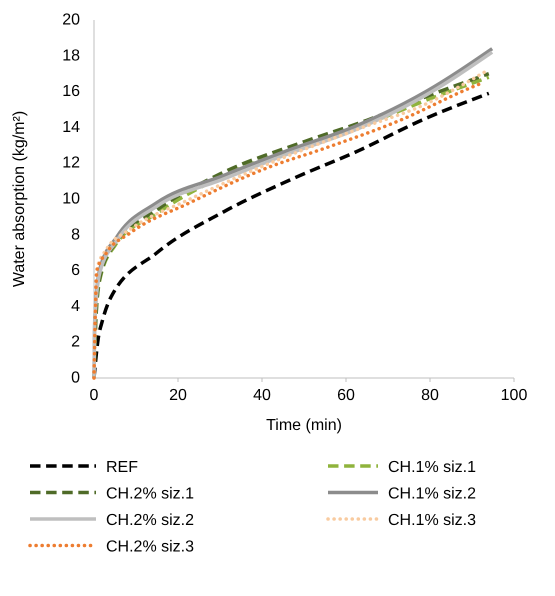 The height and width of the screenshot is (596, 555). What do you see at coordinates (71, 20) in the screenshot?
I see `y-tick-label: 20` at bounding box center [71, 20].